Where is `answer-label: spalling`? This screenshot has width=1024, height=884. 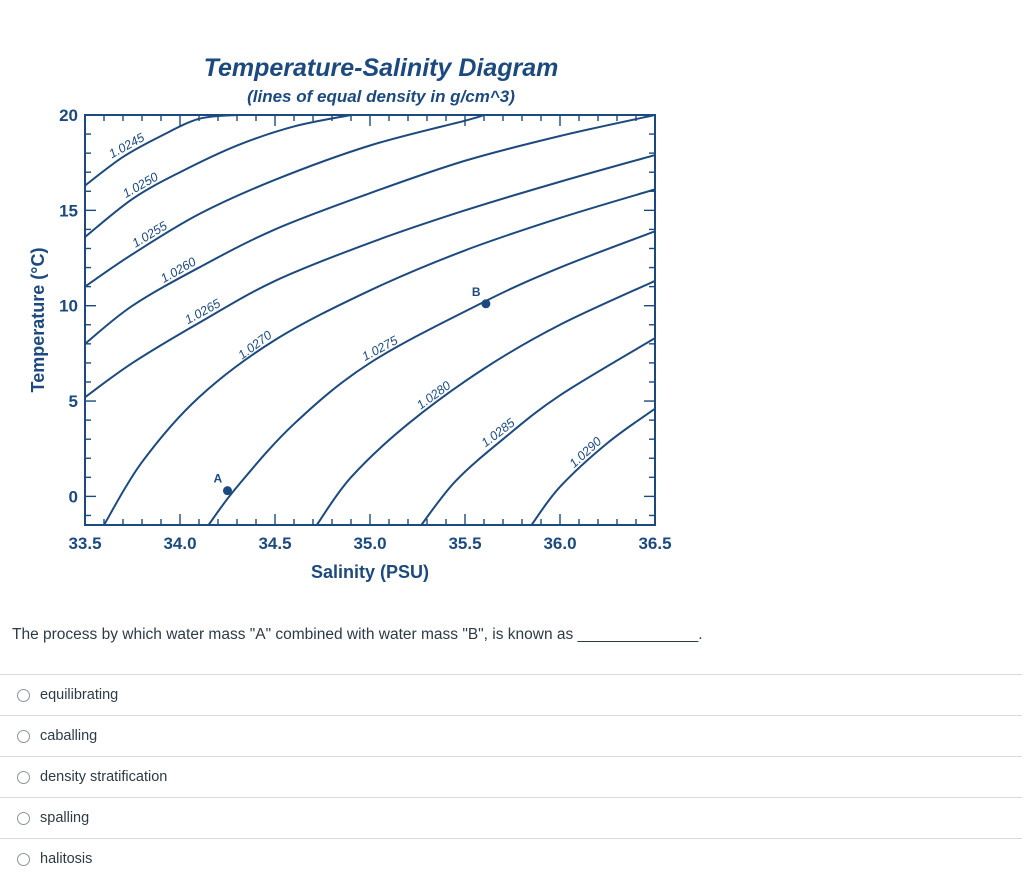 answer-label: spalling is located at coordinates (65, 818).